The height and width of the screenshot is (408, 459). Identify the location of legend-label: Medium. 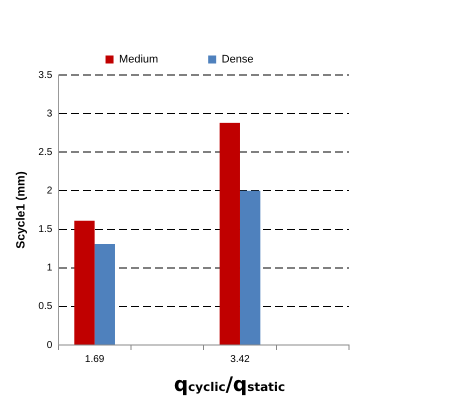
(138, 60).